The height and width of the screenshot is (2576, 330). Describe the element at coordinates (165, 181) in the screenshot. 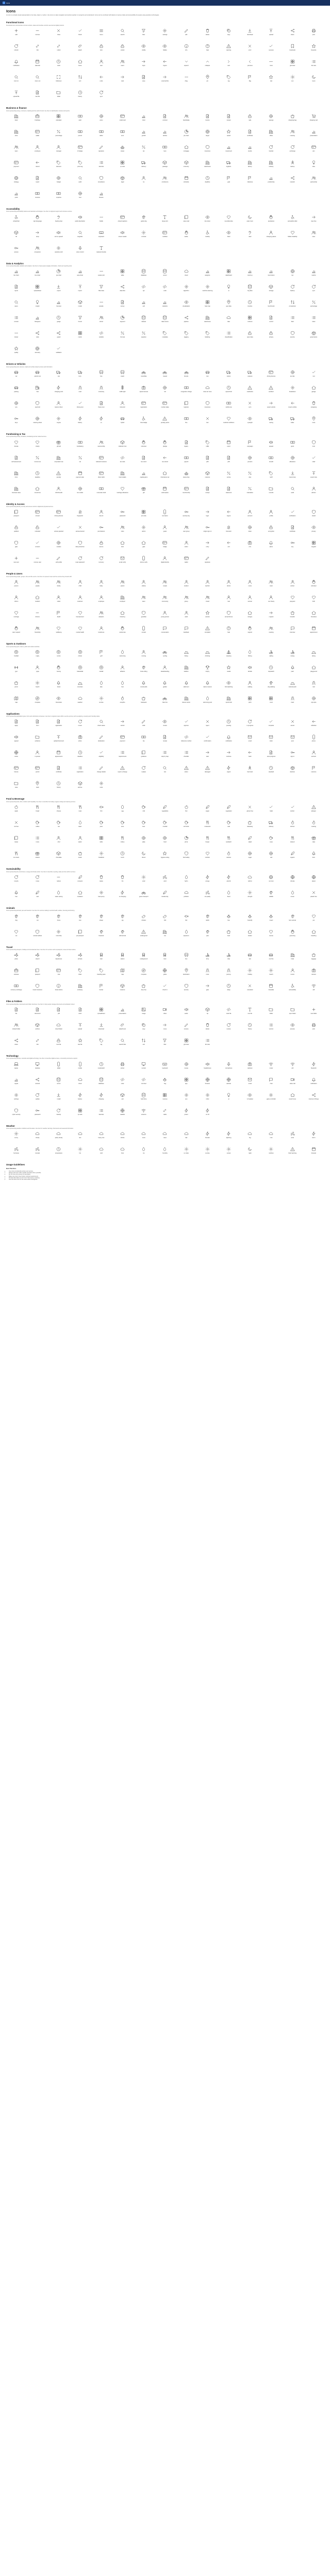

I see `icon-tile: conference` at that location.